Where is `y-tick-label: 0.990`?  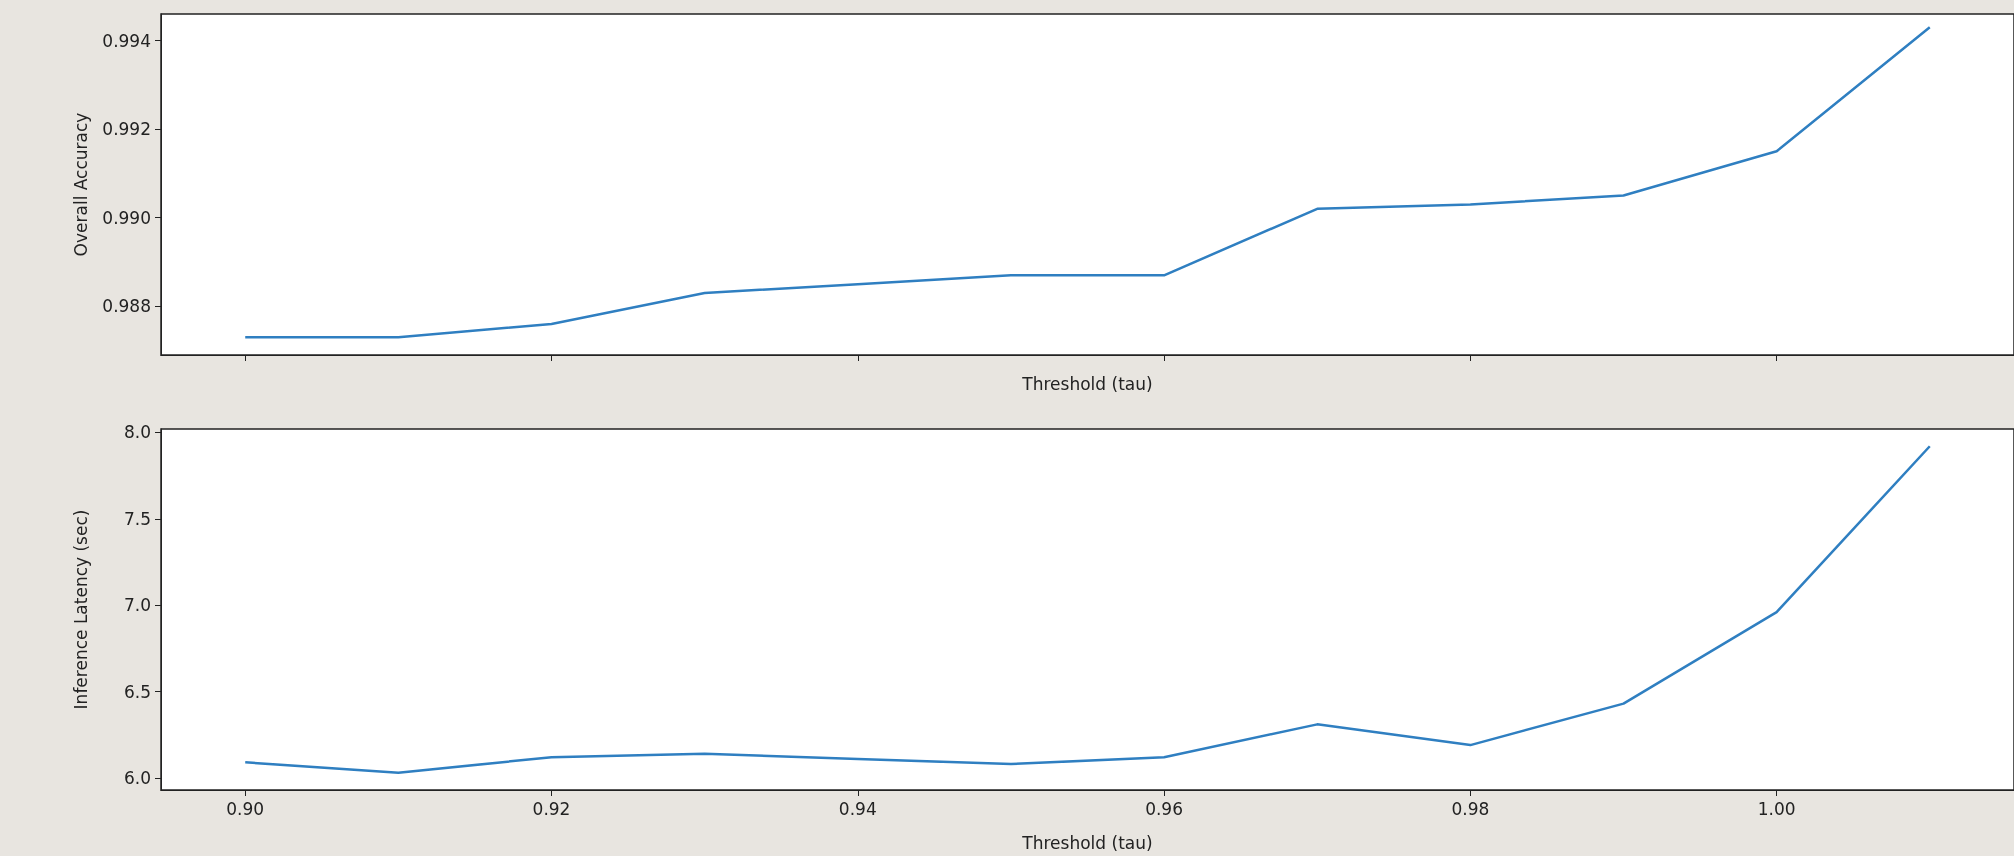
y-tick-label: 0.990 is located at coordinates (126, 217).